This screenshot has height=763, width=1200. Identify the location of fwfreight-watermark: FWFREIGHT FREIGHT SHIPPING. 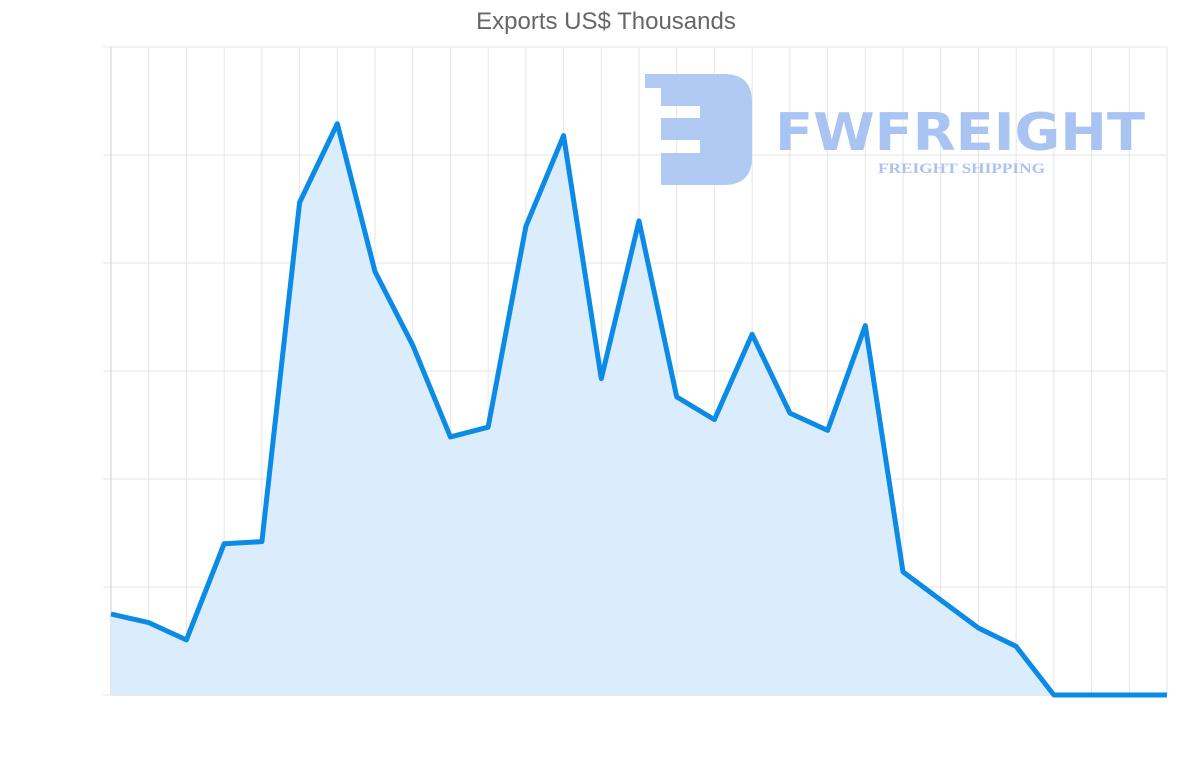
(895, 129).